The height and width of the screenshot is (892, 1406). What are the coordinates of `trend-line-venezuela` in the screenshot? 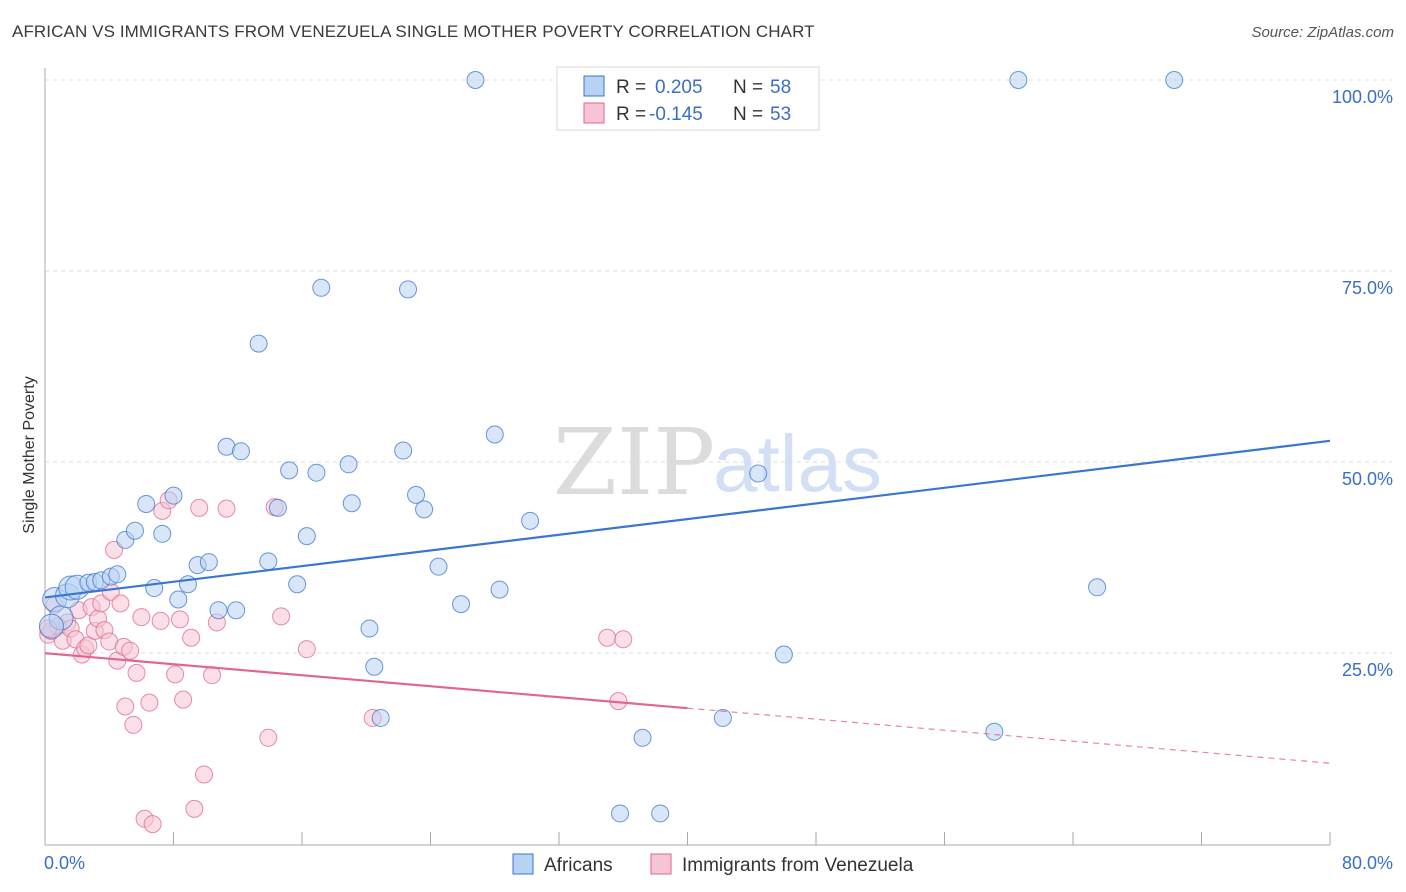 It's located at (366, 681).